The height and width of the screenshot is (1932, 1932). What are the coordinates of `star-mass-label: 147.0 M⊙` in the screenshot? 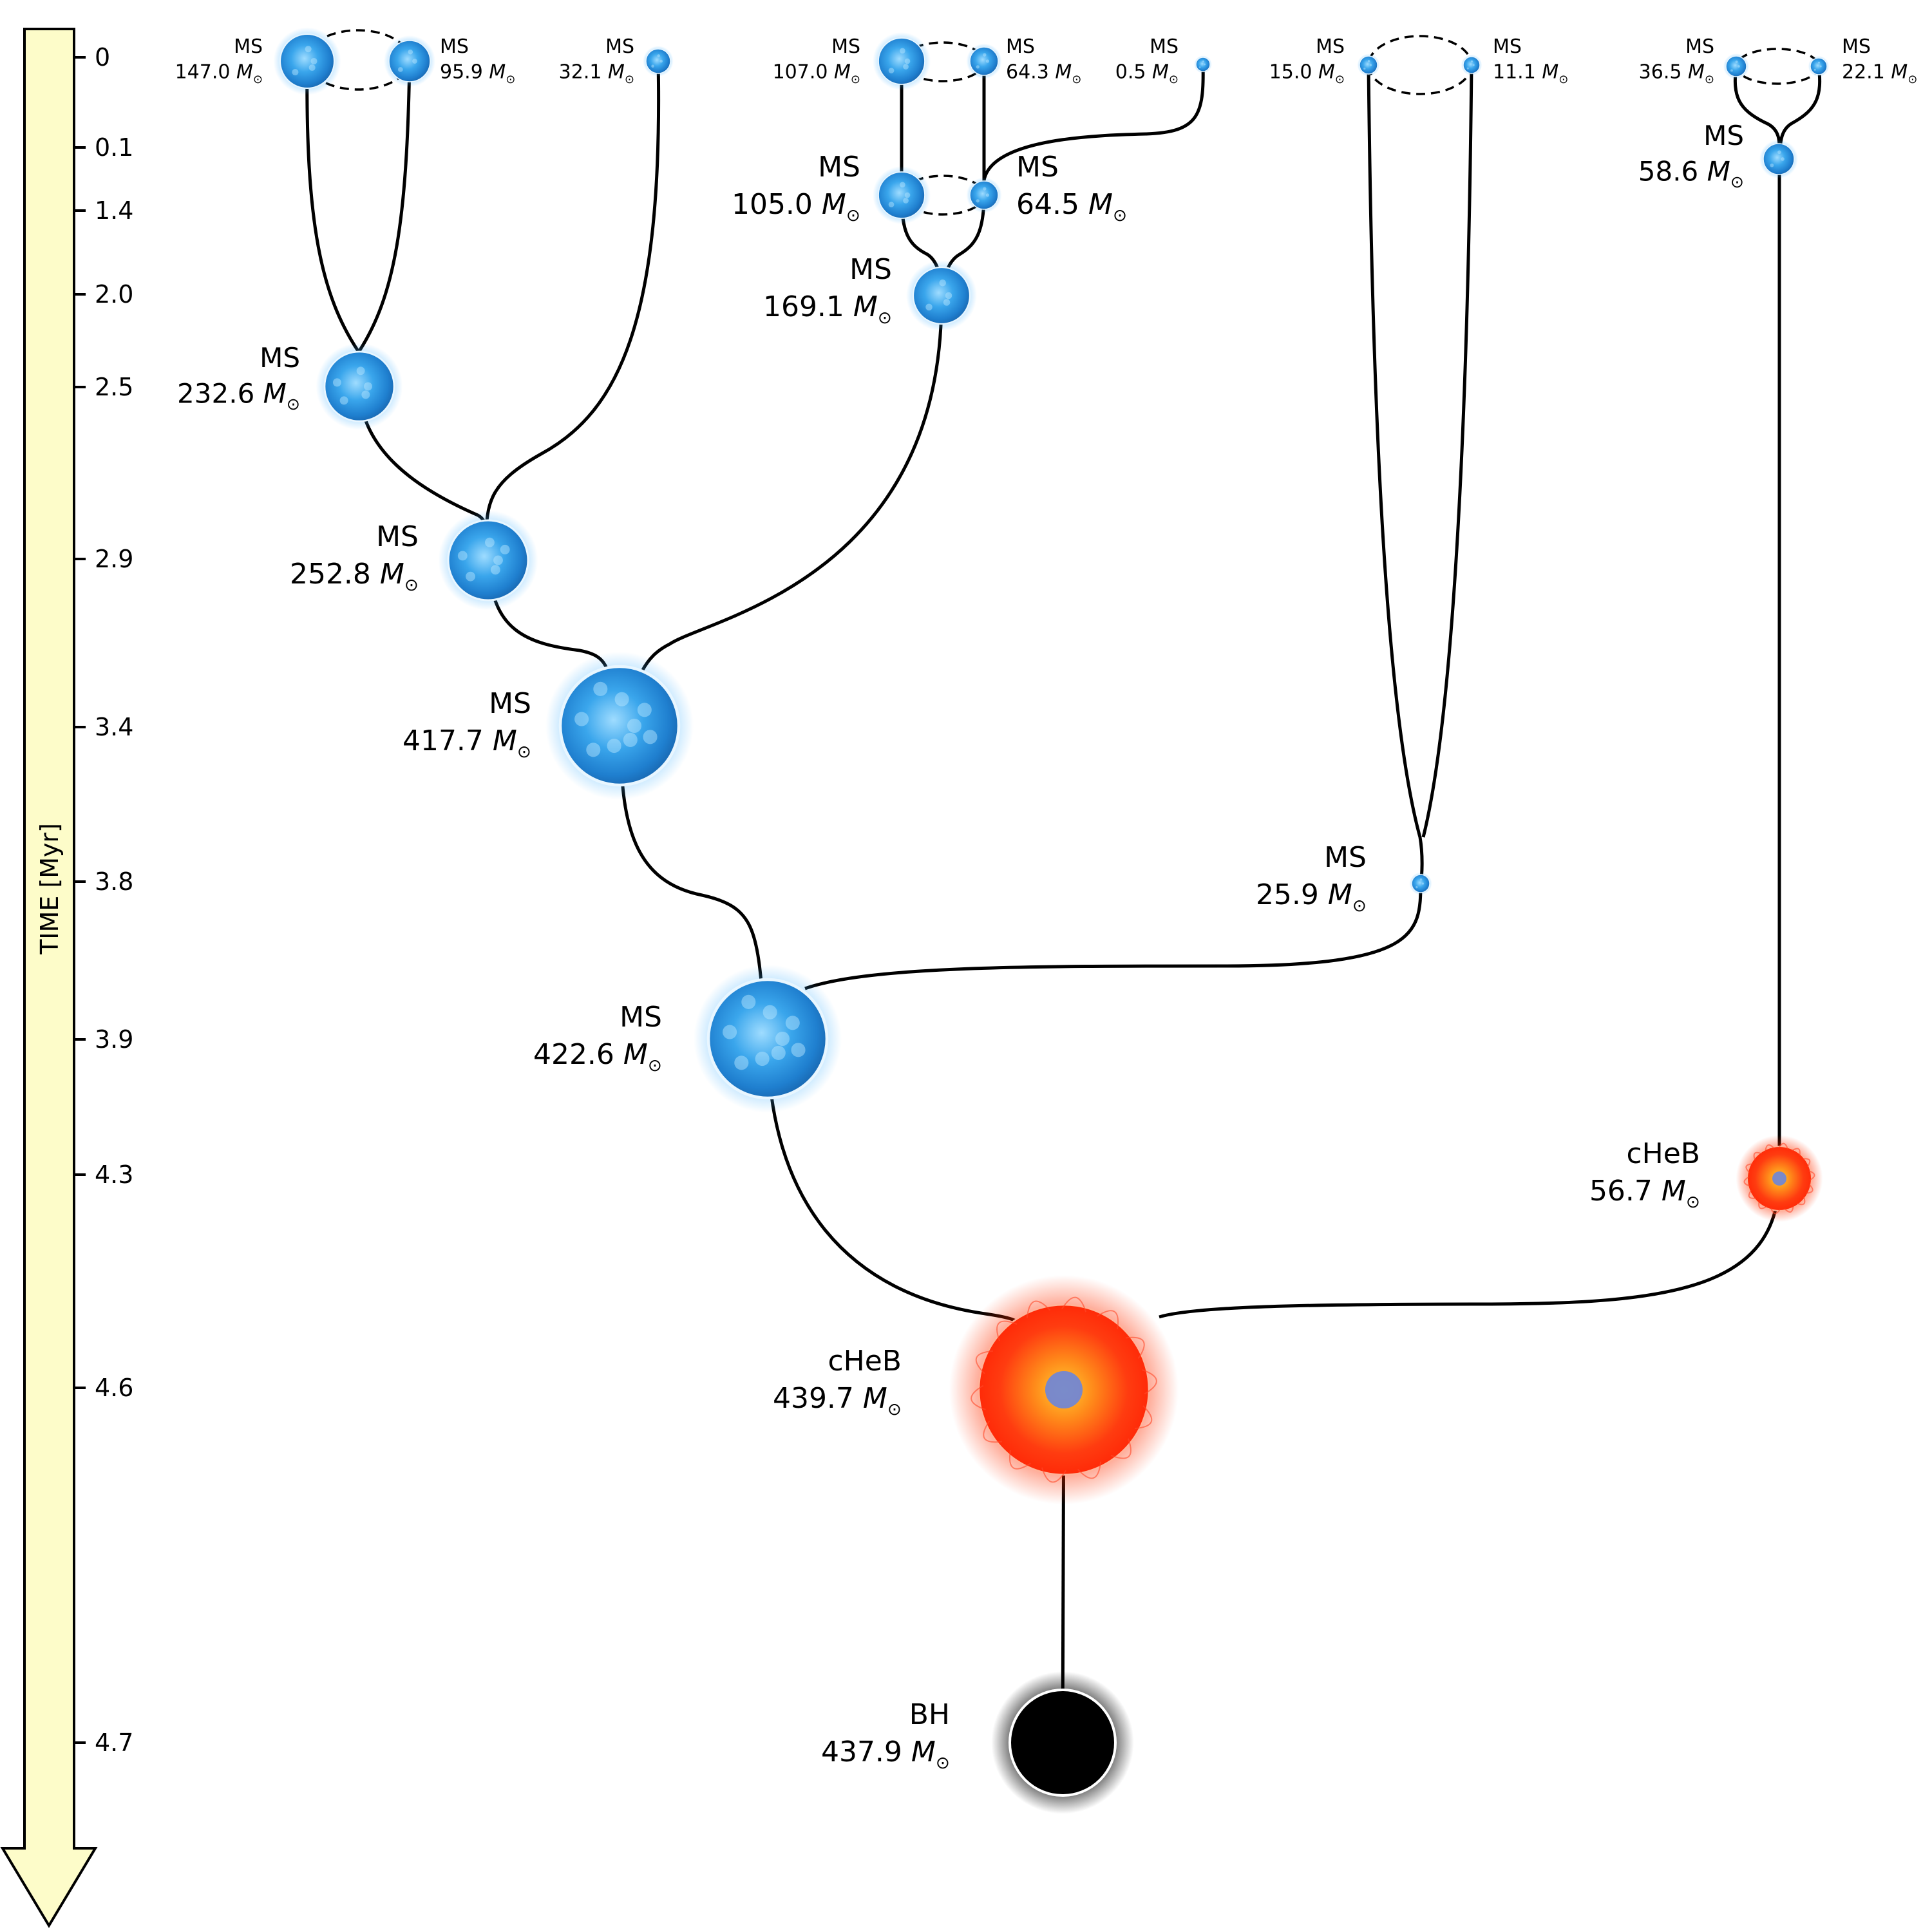 It's located at (219, 74).